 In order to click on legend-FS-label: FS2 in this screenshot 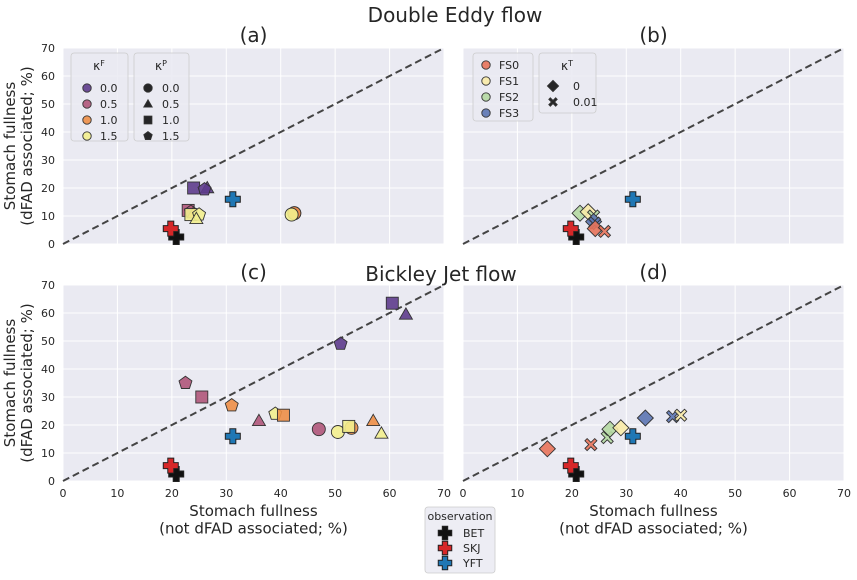, I will do `click(509, 97)`.